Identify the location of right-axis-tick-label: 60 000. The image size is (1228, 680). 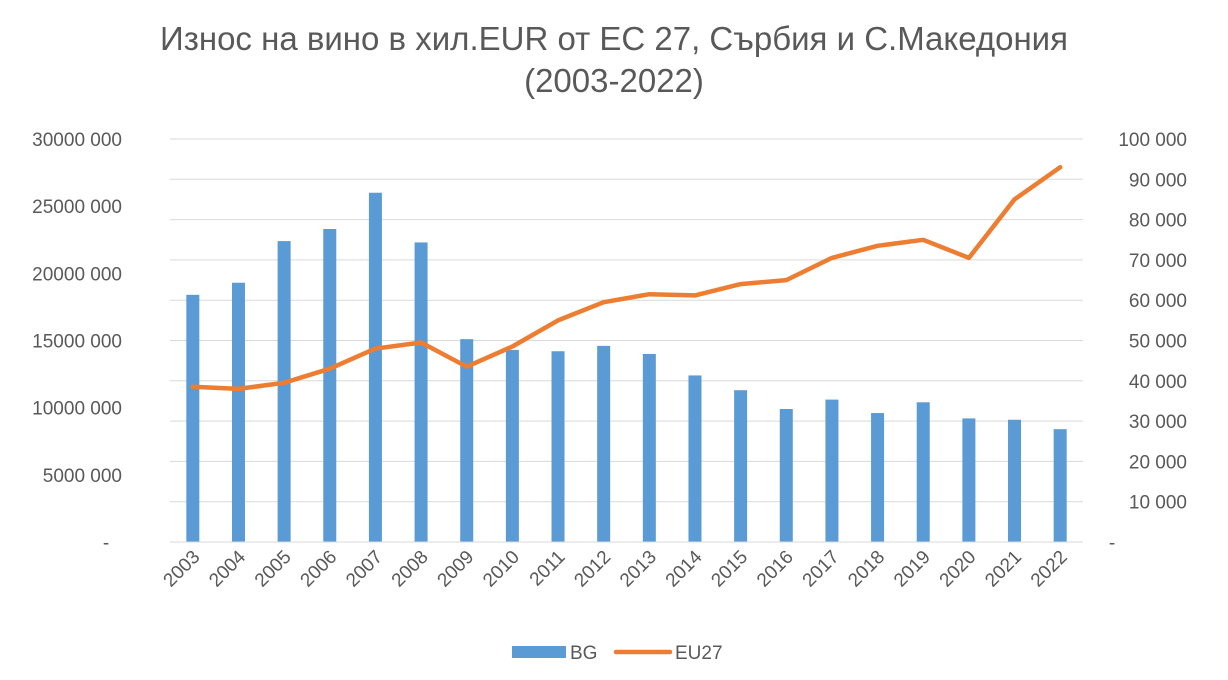
(1158, 301).